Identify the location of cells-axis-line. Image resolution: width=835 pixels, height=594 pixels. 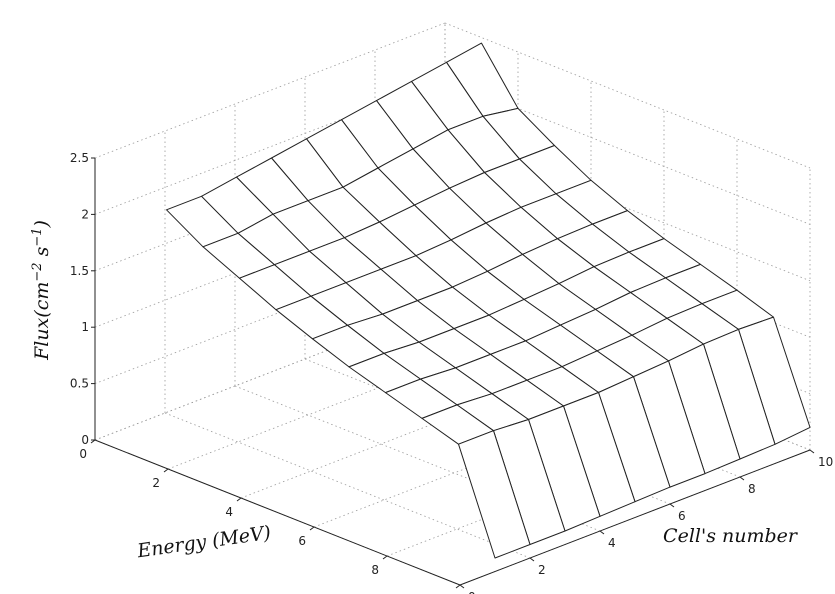
(635, 517).